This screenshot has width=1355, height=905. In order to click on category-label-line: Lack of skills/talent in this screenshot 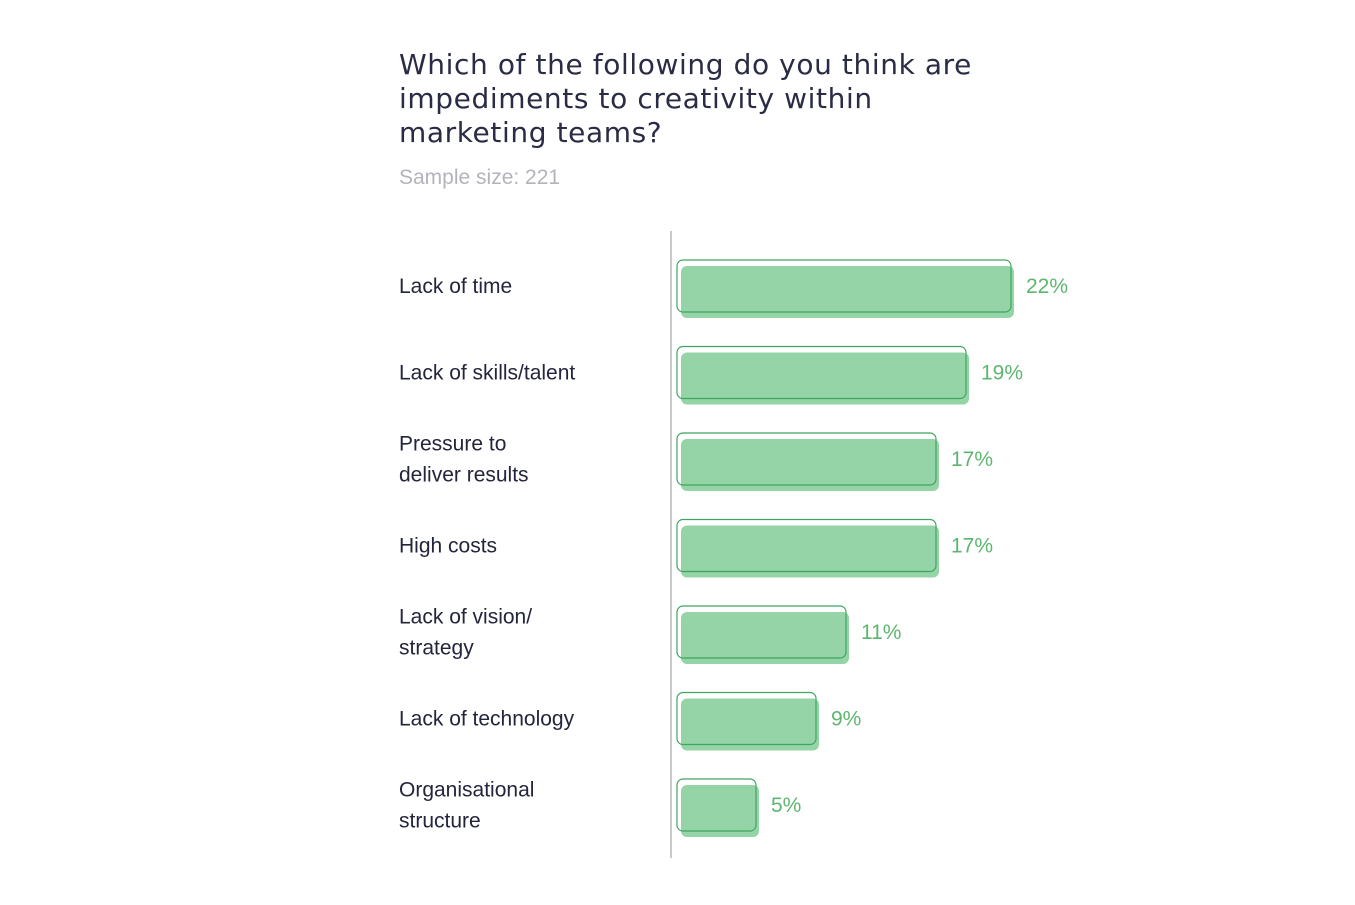, I will do `click(487, 373)`.